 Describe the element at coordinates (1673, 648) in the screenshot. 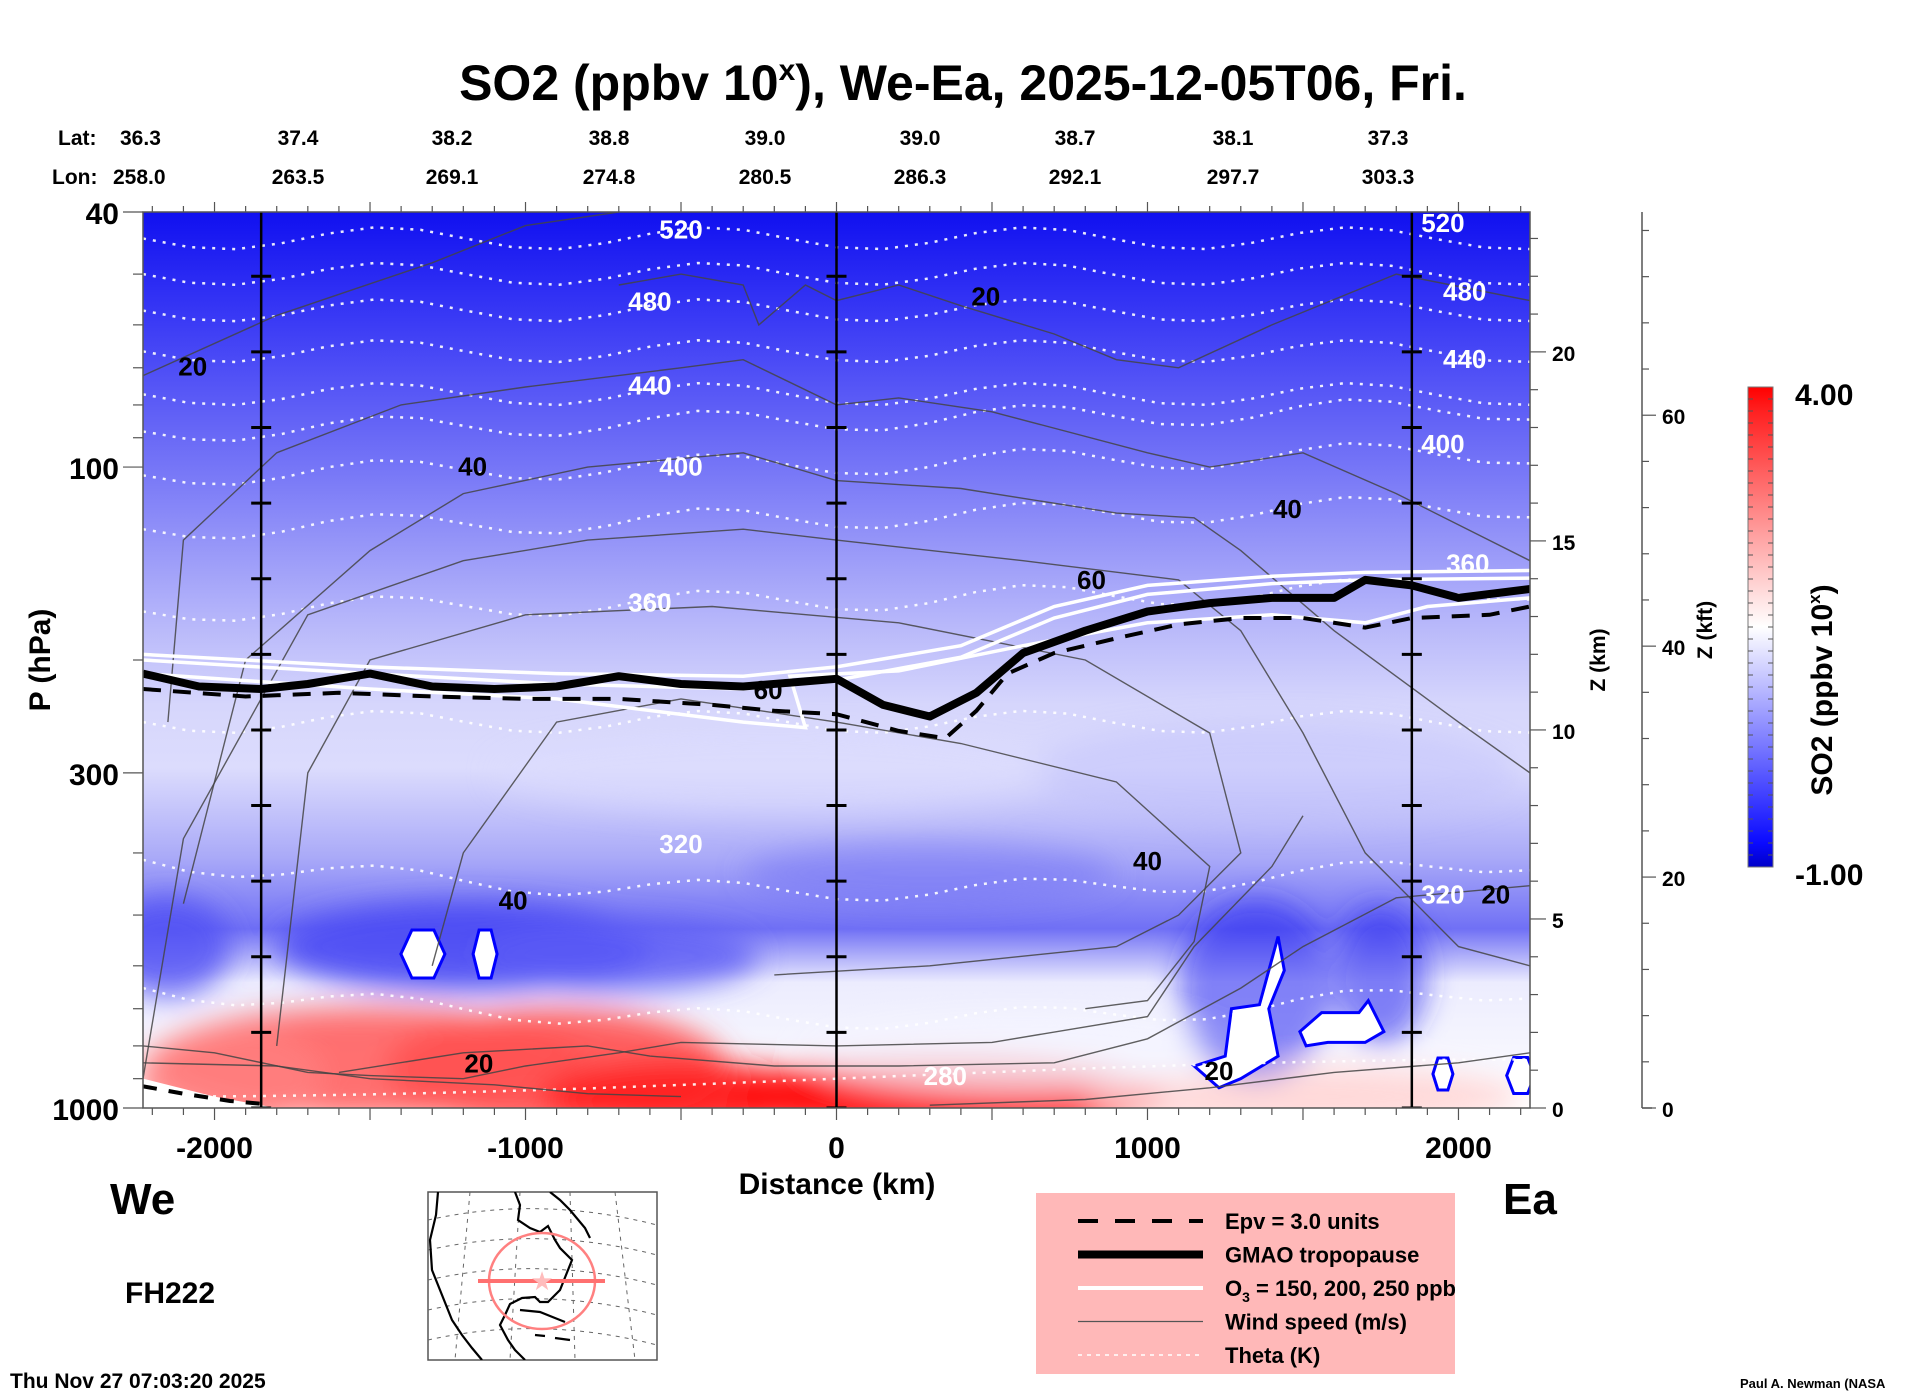

I see `z-kft-tick-label: 40` at that location.